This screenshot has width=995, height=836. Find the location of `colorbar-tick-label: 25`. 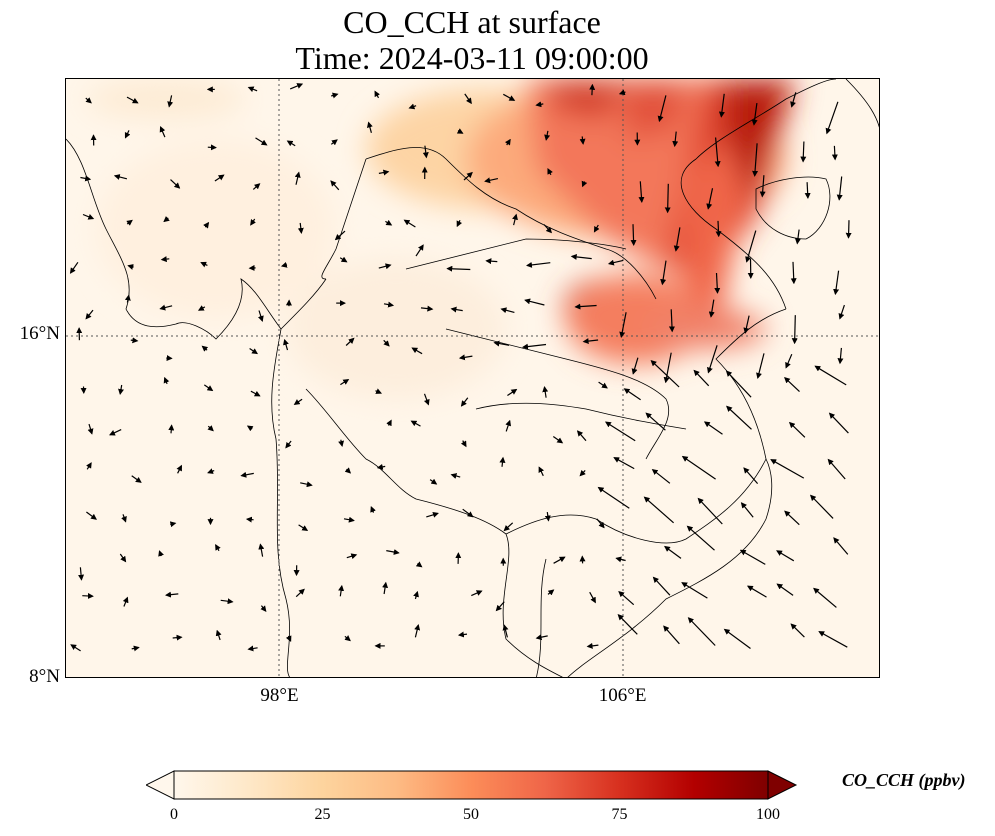

colorbar-tick-label: 25 is located at coordinates (322, 814).